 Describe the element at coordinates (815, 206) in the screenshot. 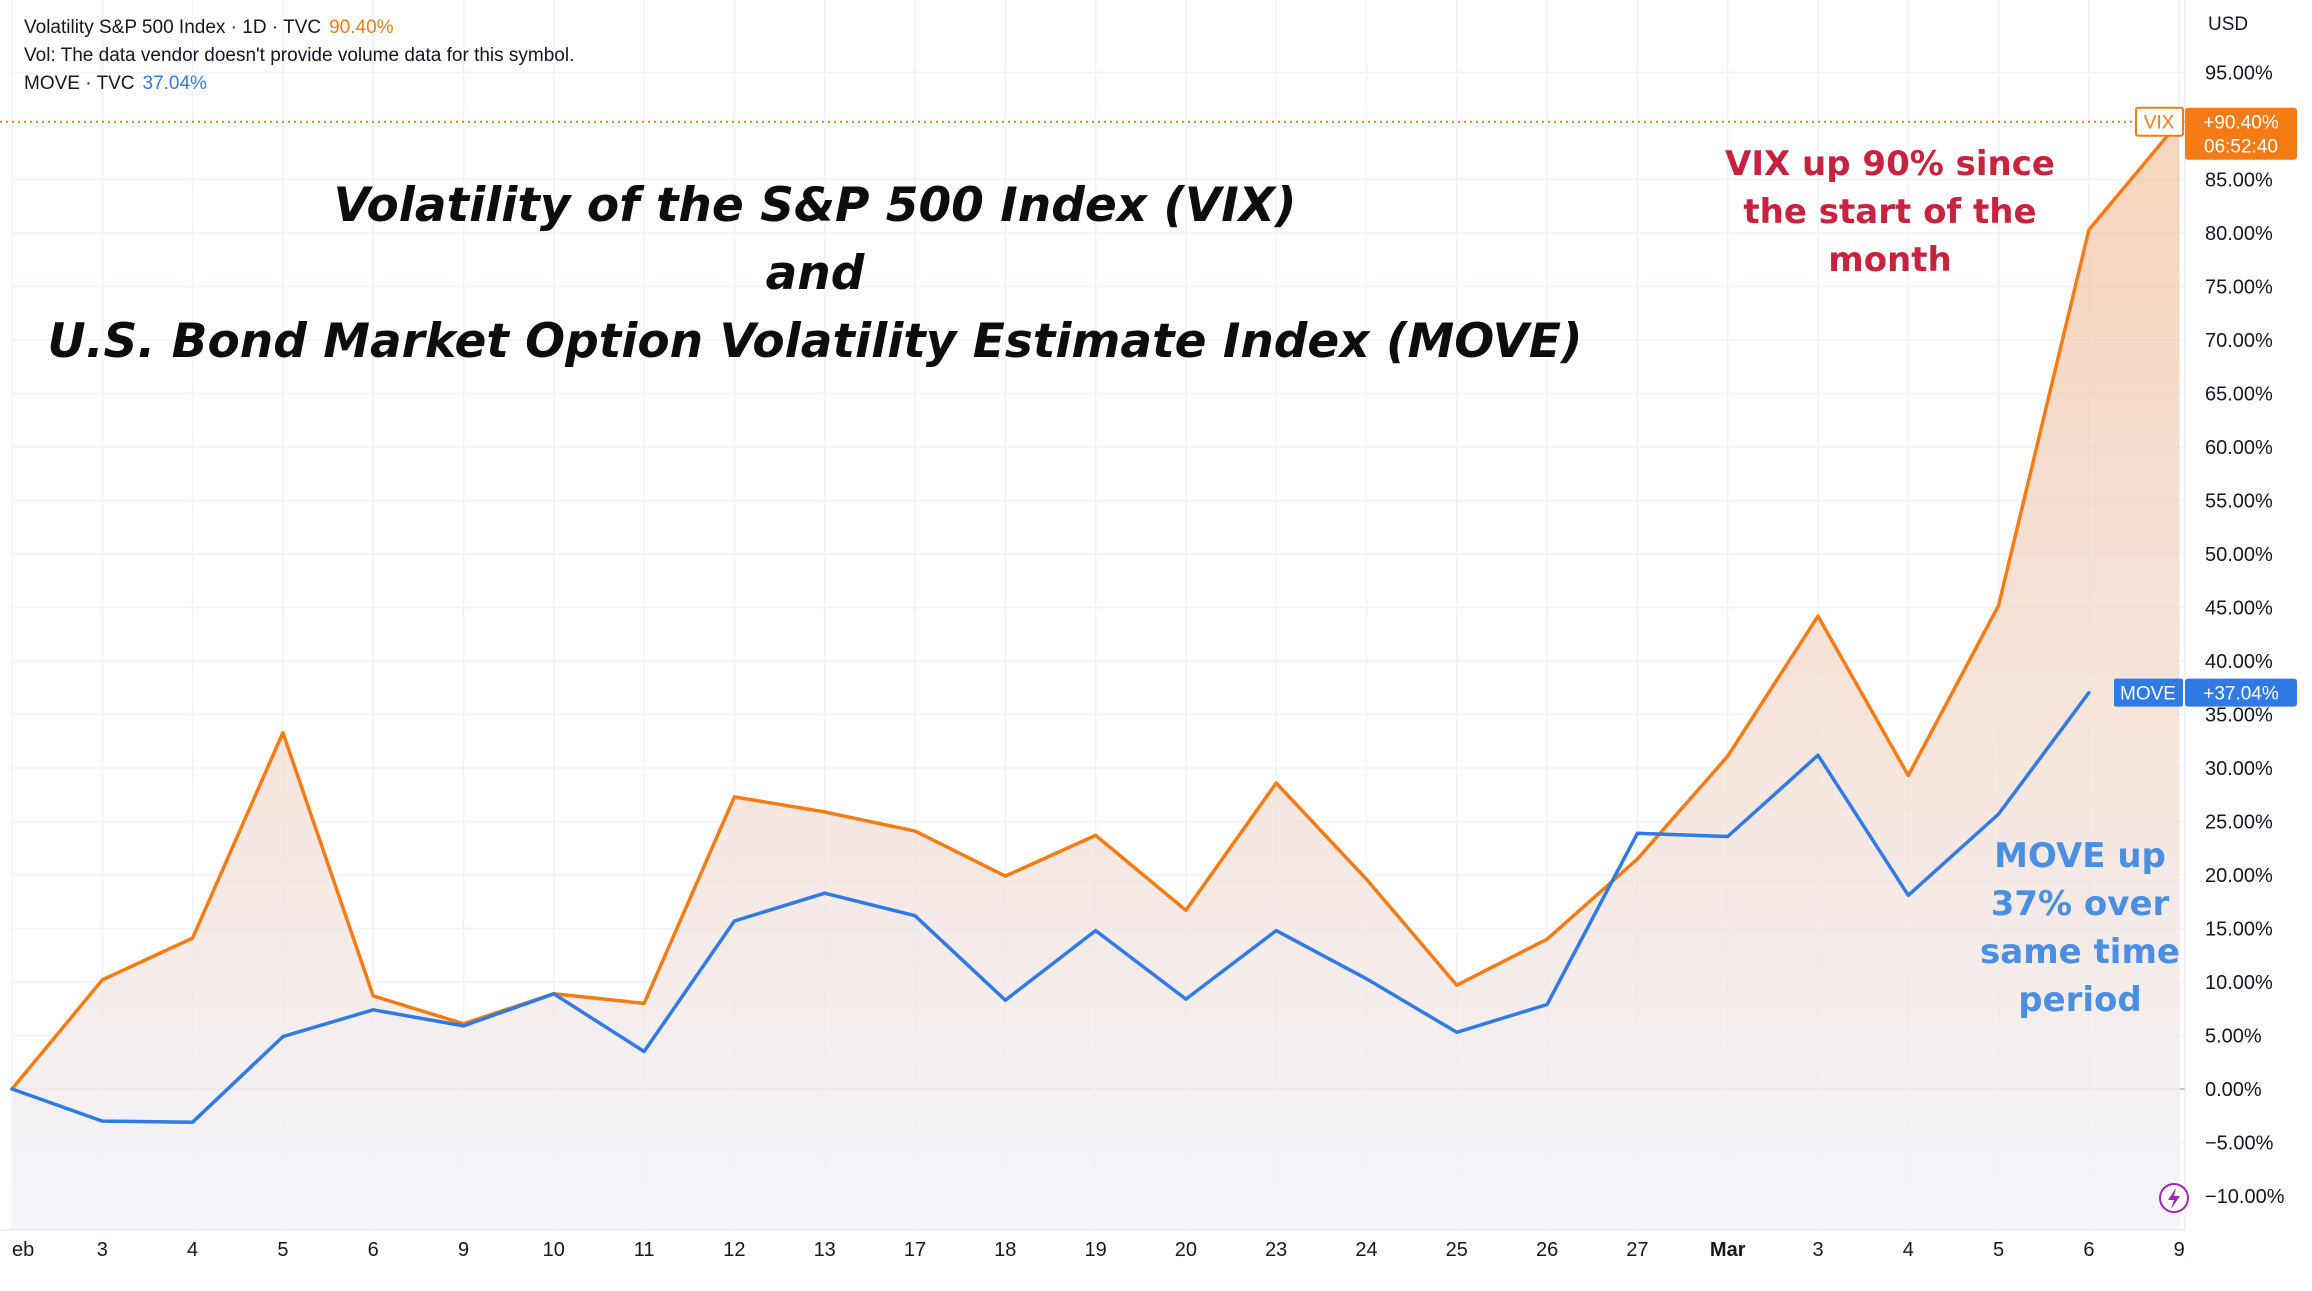

I see `title-line-1: Volatility of the S&P 500 Index (VIX)` at that location.